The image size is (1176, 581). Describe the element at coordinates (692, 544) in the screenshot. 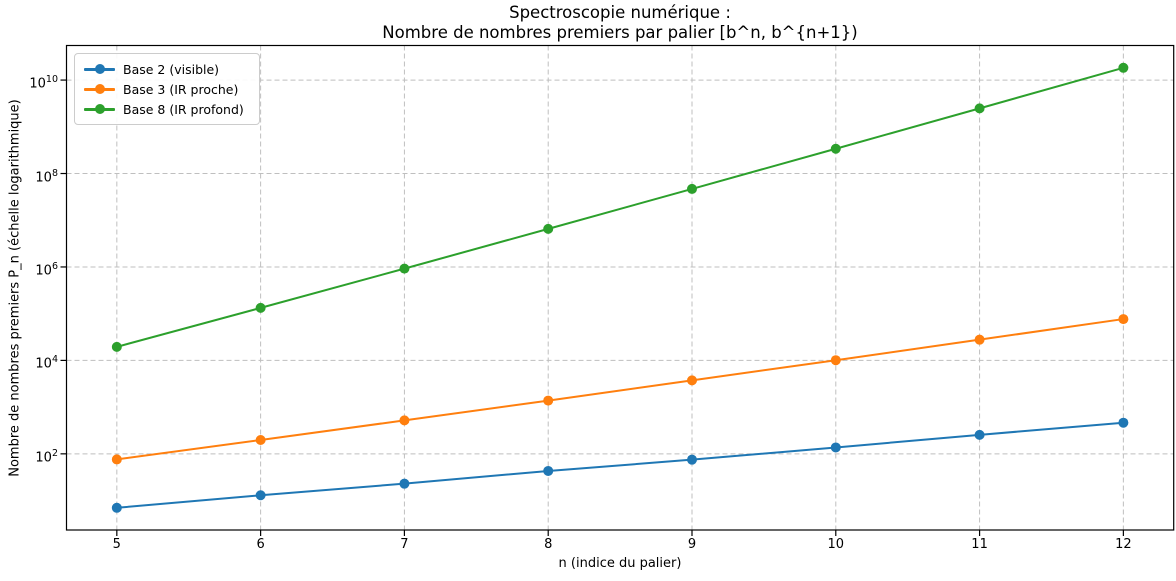

I see `x-tick-label: 9` at that location.